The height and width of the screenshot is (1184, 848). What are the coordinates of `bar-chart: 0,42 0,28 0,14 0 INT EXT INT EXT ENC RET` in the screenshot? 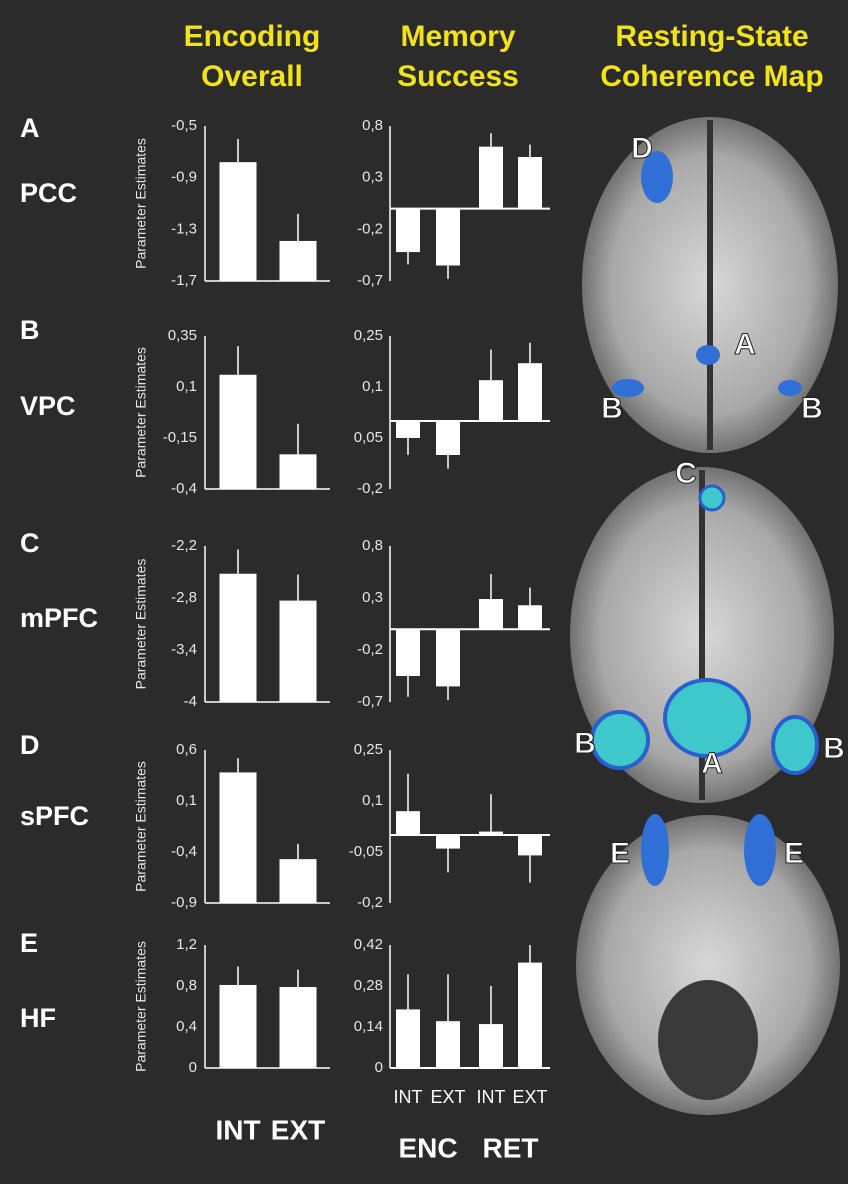 It's located at (452, 1049).